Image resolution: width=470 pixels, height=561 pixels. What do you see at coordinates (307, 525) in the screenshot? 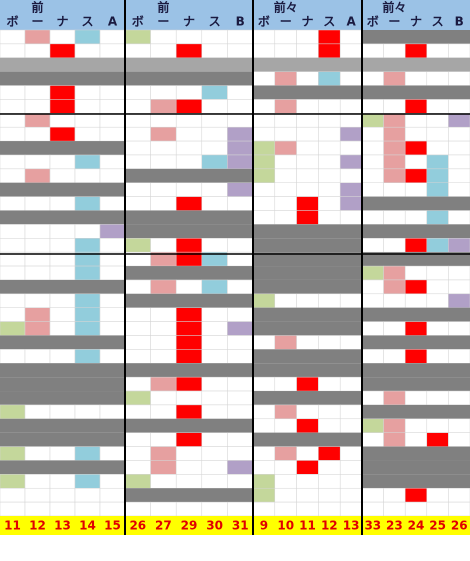
I see `footer-bg` at bounding box center [307, 525].